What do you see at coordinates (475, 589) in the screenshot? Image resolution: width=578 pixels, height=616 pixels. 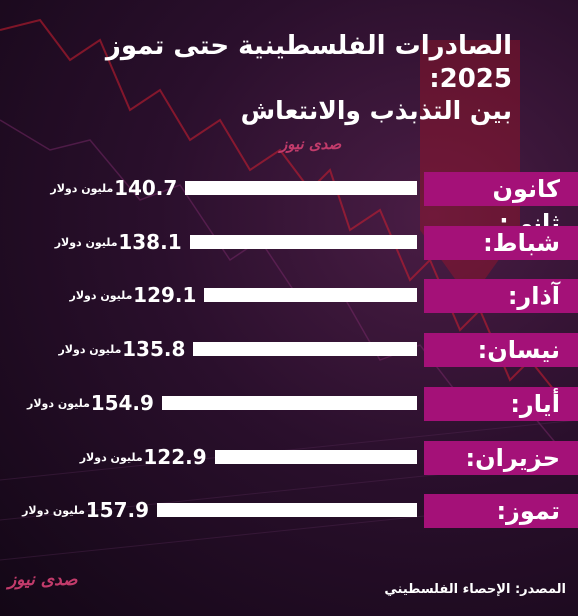 I see `source-note: المصدر: الإحصاء الفلسطيني` at bounding box center [475, 589].